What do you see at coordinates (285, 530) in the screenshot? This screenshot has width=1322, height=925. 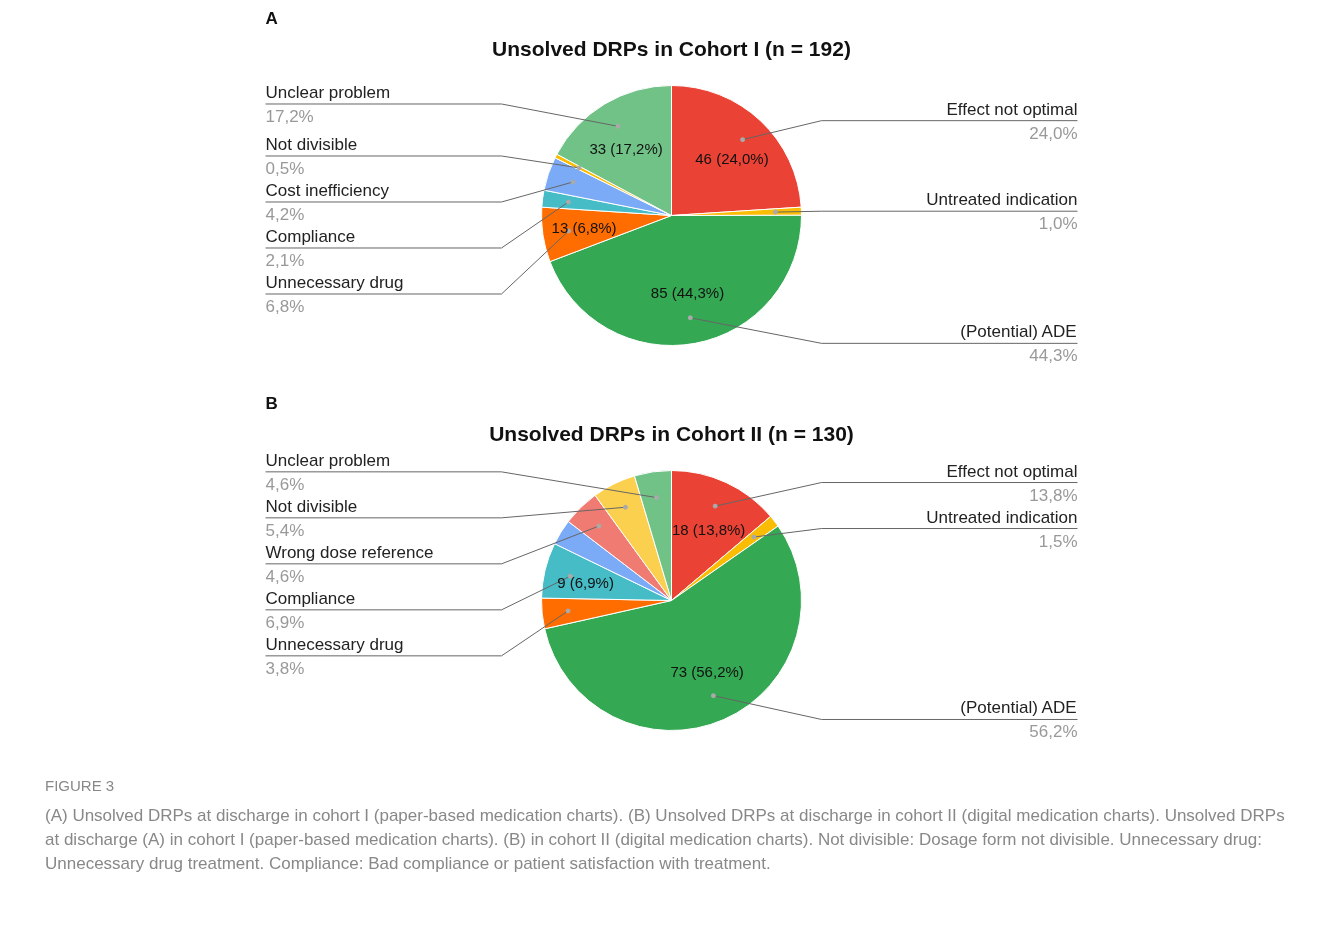 I see `data-label: 5,4%` at bounding box center [285, 530].